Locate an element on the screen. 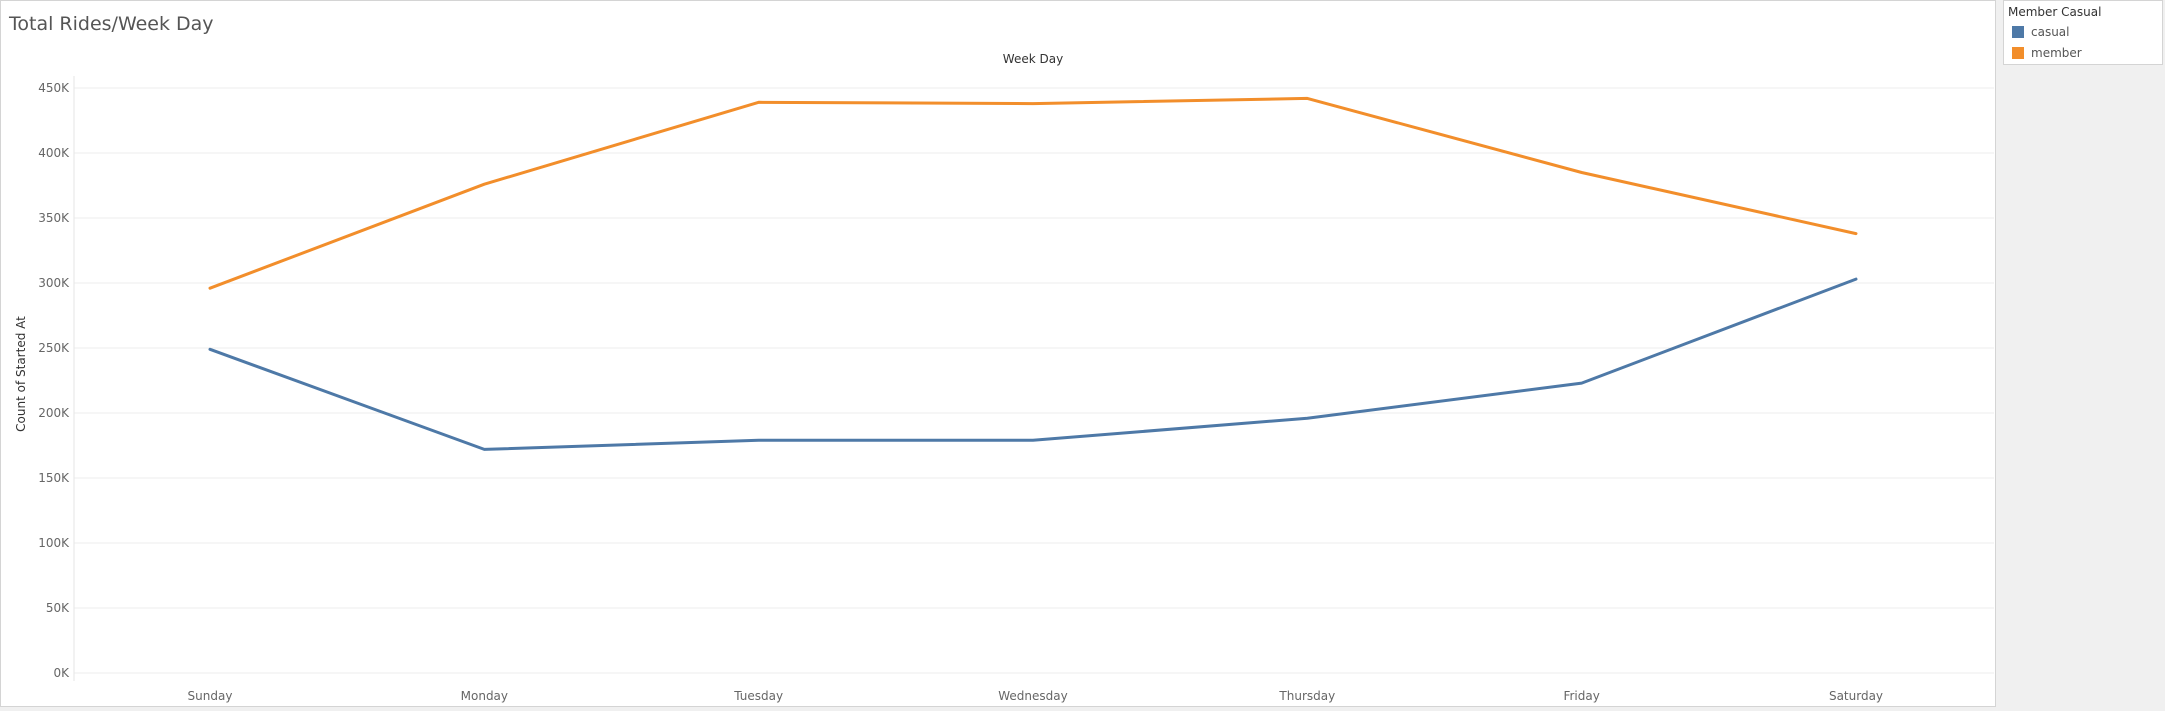 The width and height of the screenshot is (2165, 711). point-casual-saturday is located at coordinates (1856, 279).